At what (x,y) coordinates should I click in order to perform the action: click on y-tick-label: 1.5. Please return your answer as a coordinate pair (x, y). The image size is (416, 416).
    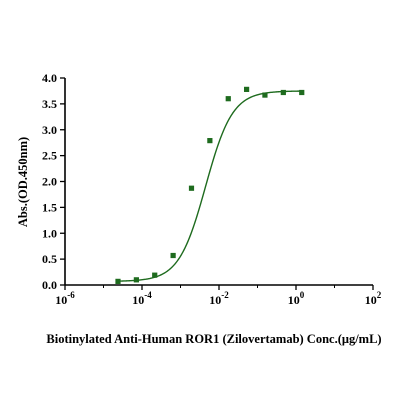
    Looking at the image, I should click on (49, 207).